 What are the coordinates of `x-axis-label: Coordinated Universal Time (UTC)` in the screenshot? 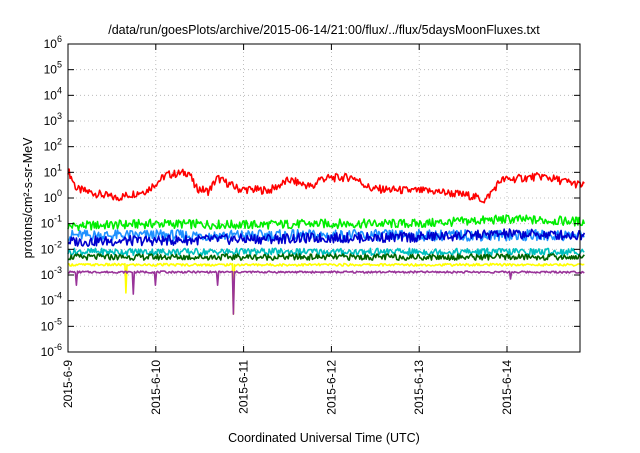 It's located at (324, 438).